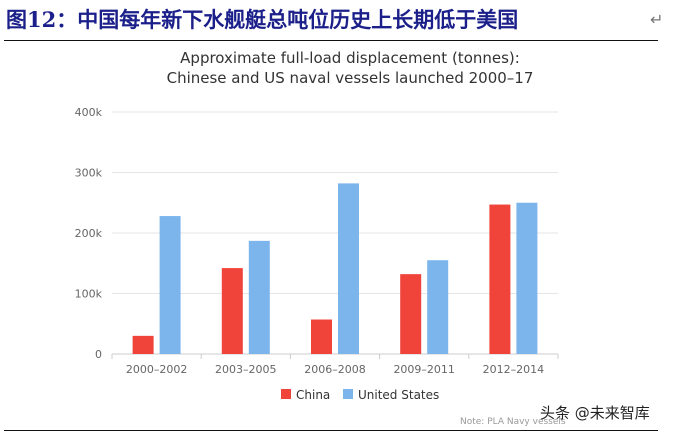 The width and height of the screenshot is (676, 434). What do you see at coordinates (657, 19) in the screenshot?
I see `return-mark-icon: ↵` at bounding box center [657, 19].